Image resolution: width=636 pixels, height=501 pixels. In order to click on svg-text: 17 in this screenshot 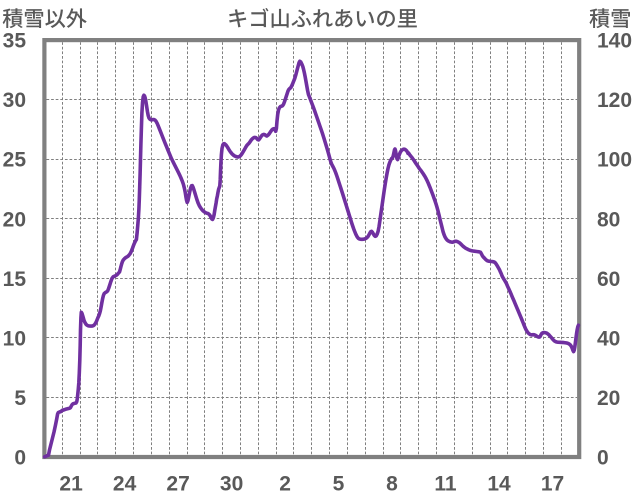, I will do `click(552, 484)`.